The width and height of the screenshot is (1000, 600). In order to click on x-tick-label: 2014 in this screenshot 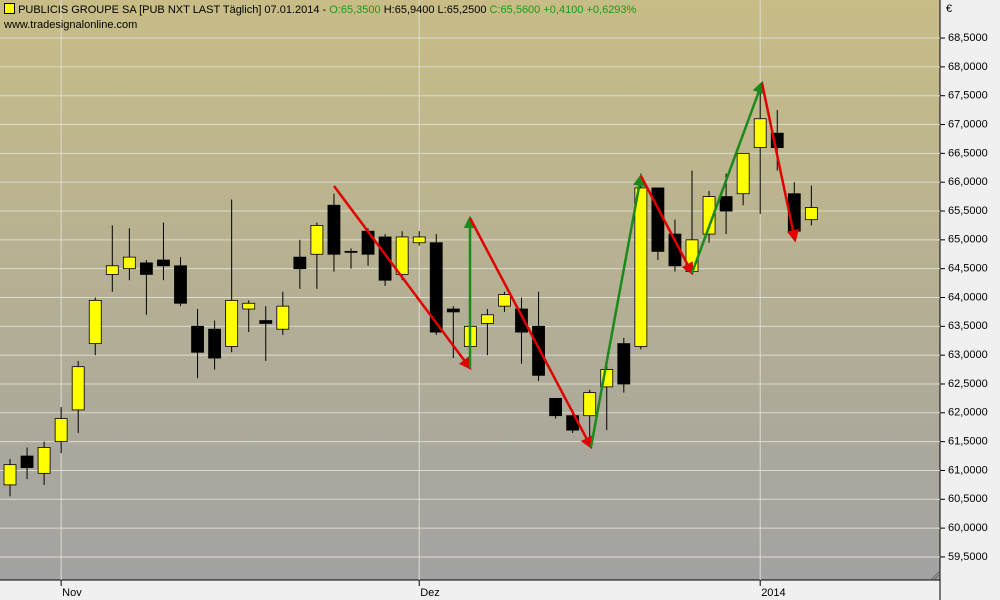, I will do `click(773, 593)`.